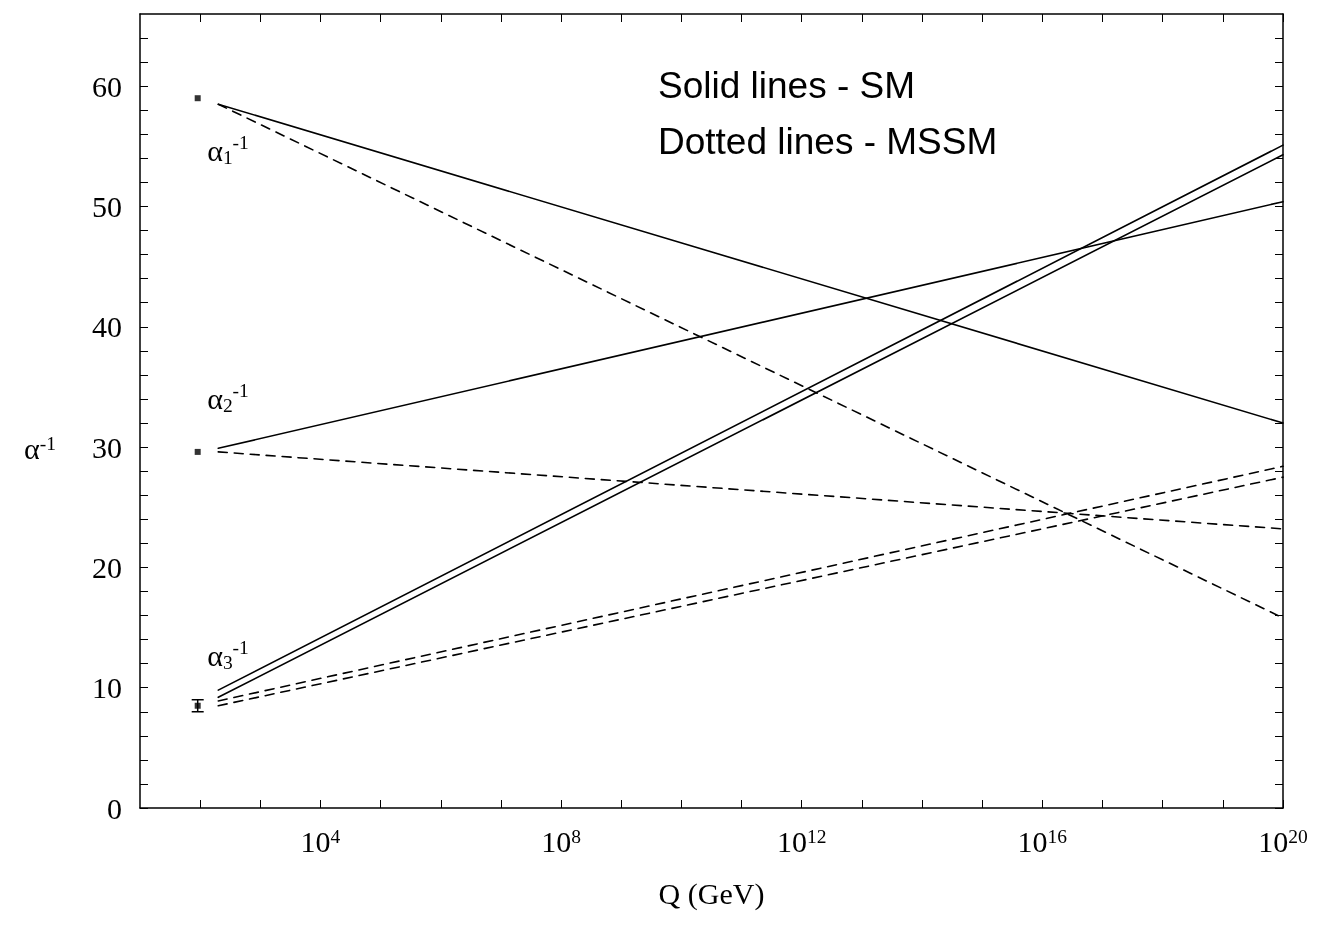  What do you see at coordinates (828, 141) in the screenshot?
I see `annotation: Dotted lines - MSSM` at bounding box center [828, 141].